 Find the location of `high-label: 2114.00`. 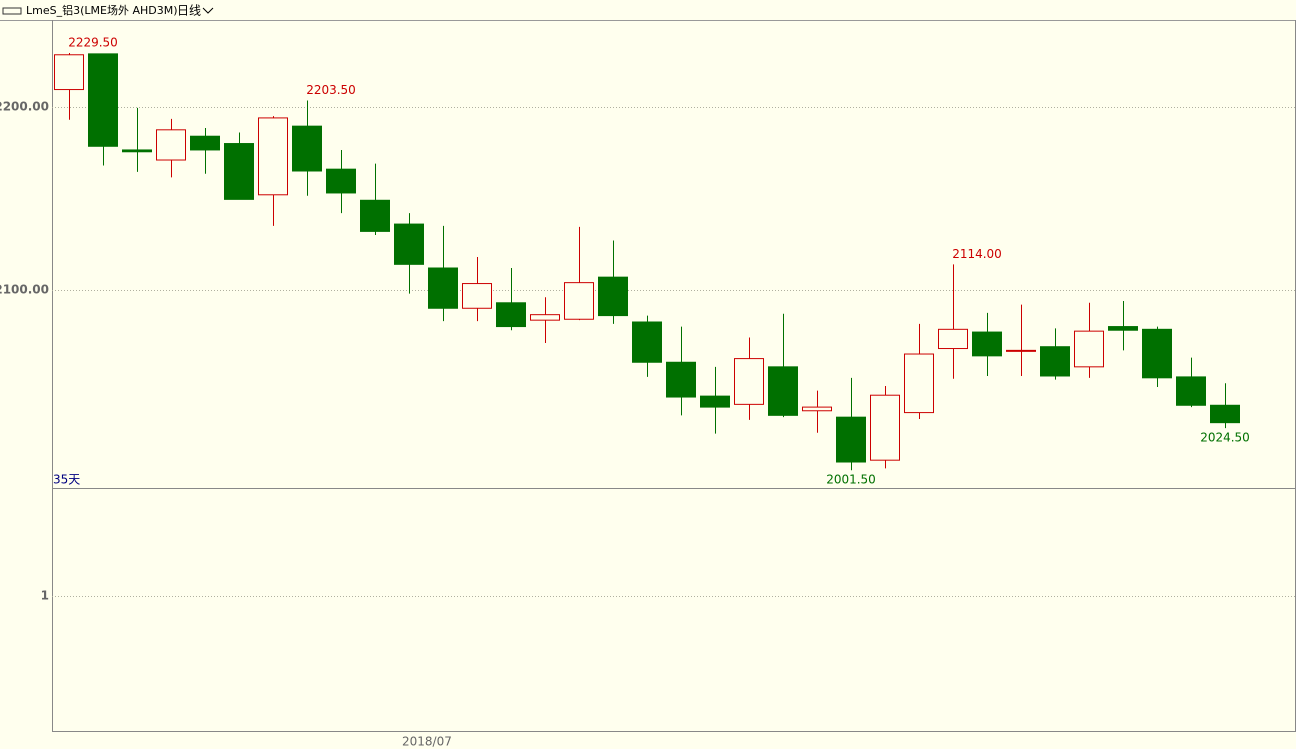

high-label: 2114.00 is located at coordinates (977, 254).